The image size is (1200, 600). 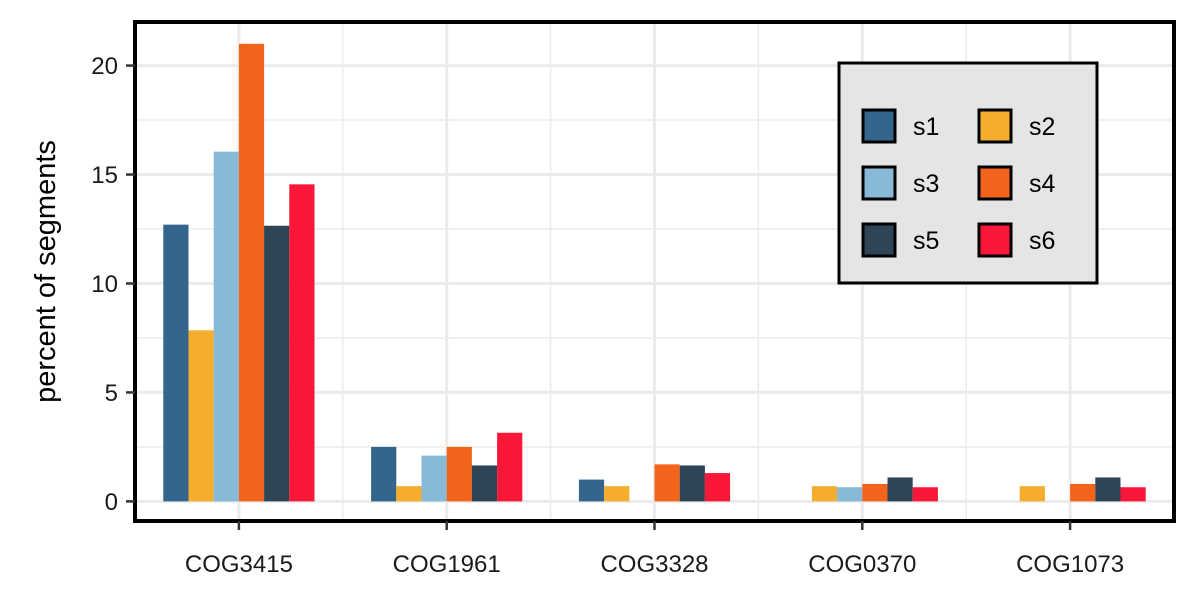 I want to click on bar-s4-cog0370, so click(x=875, y=492).